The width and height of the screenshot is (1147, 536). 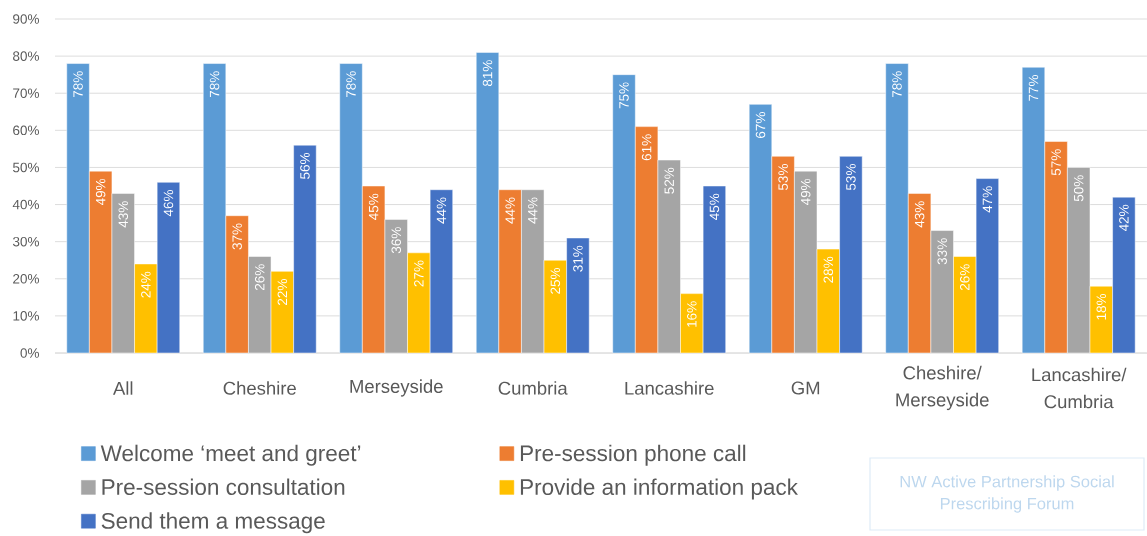 I want to click on data-label: 50%, so click(x=1078, y=188).